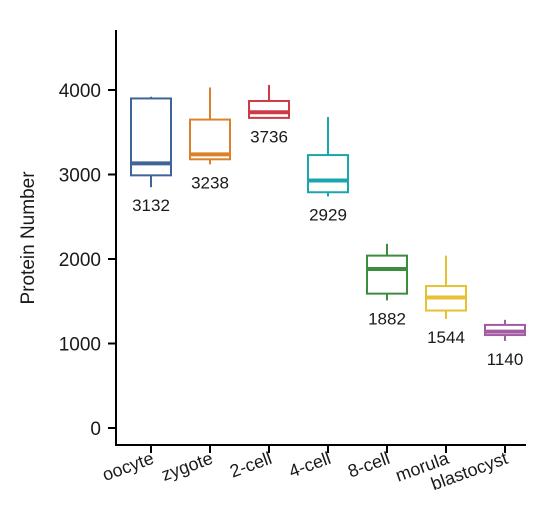  Describe the element at coordinates (95, 429) in the screenshot. I see `y-tick-label: 0` at that location.